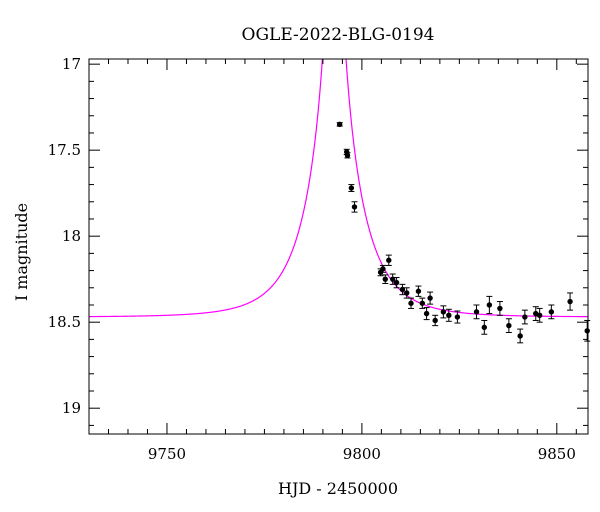 The width and height of the screenshot is (600, 512). What do you see at coordinates (71, 236) in the screenshot?
I see `y-tick-label: 18` at bounding box center [71, 236].